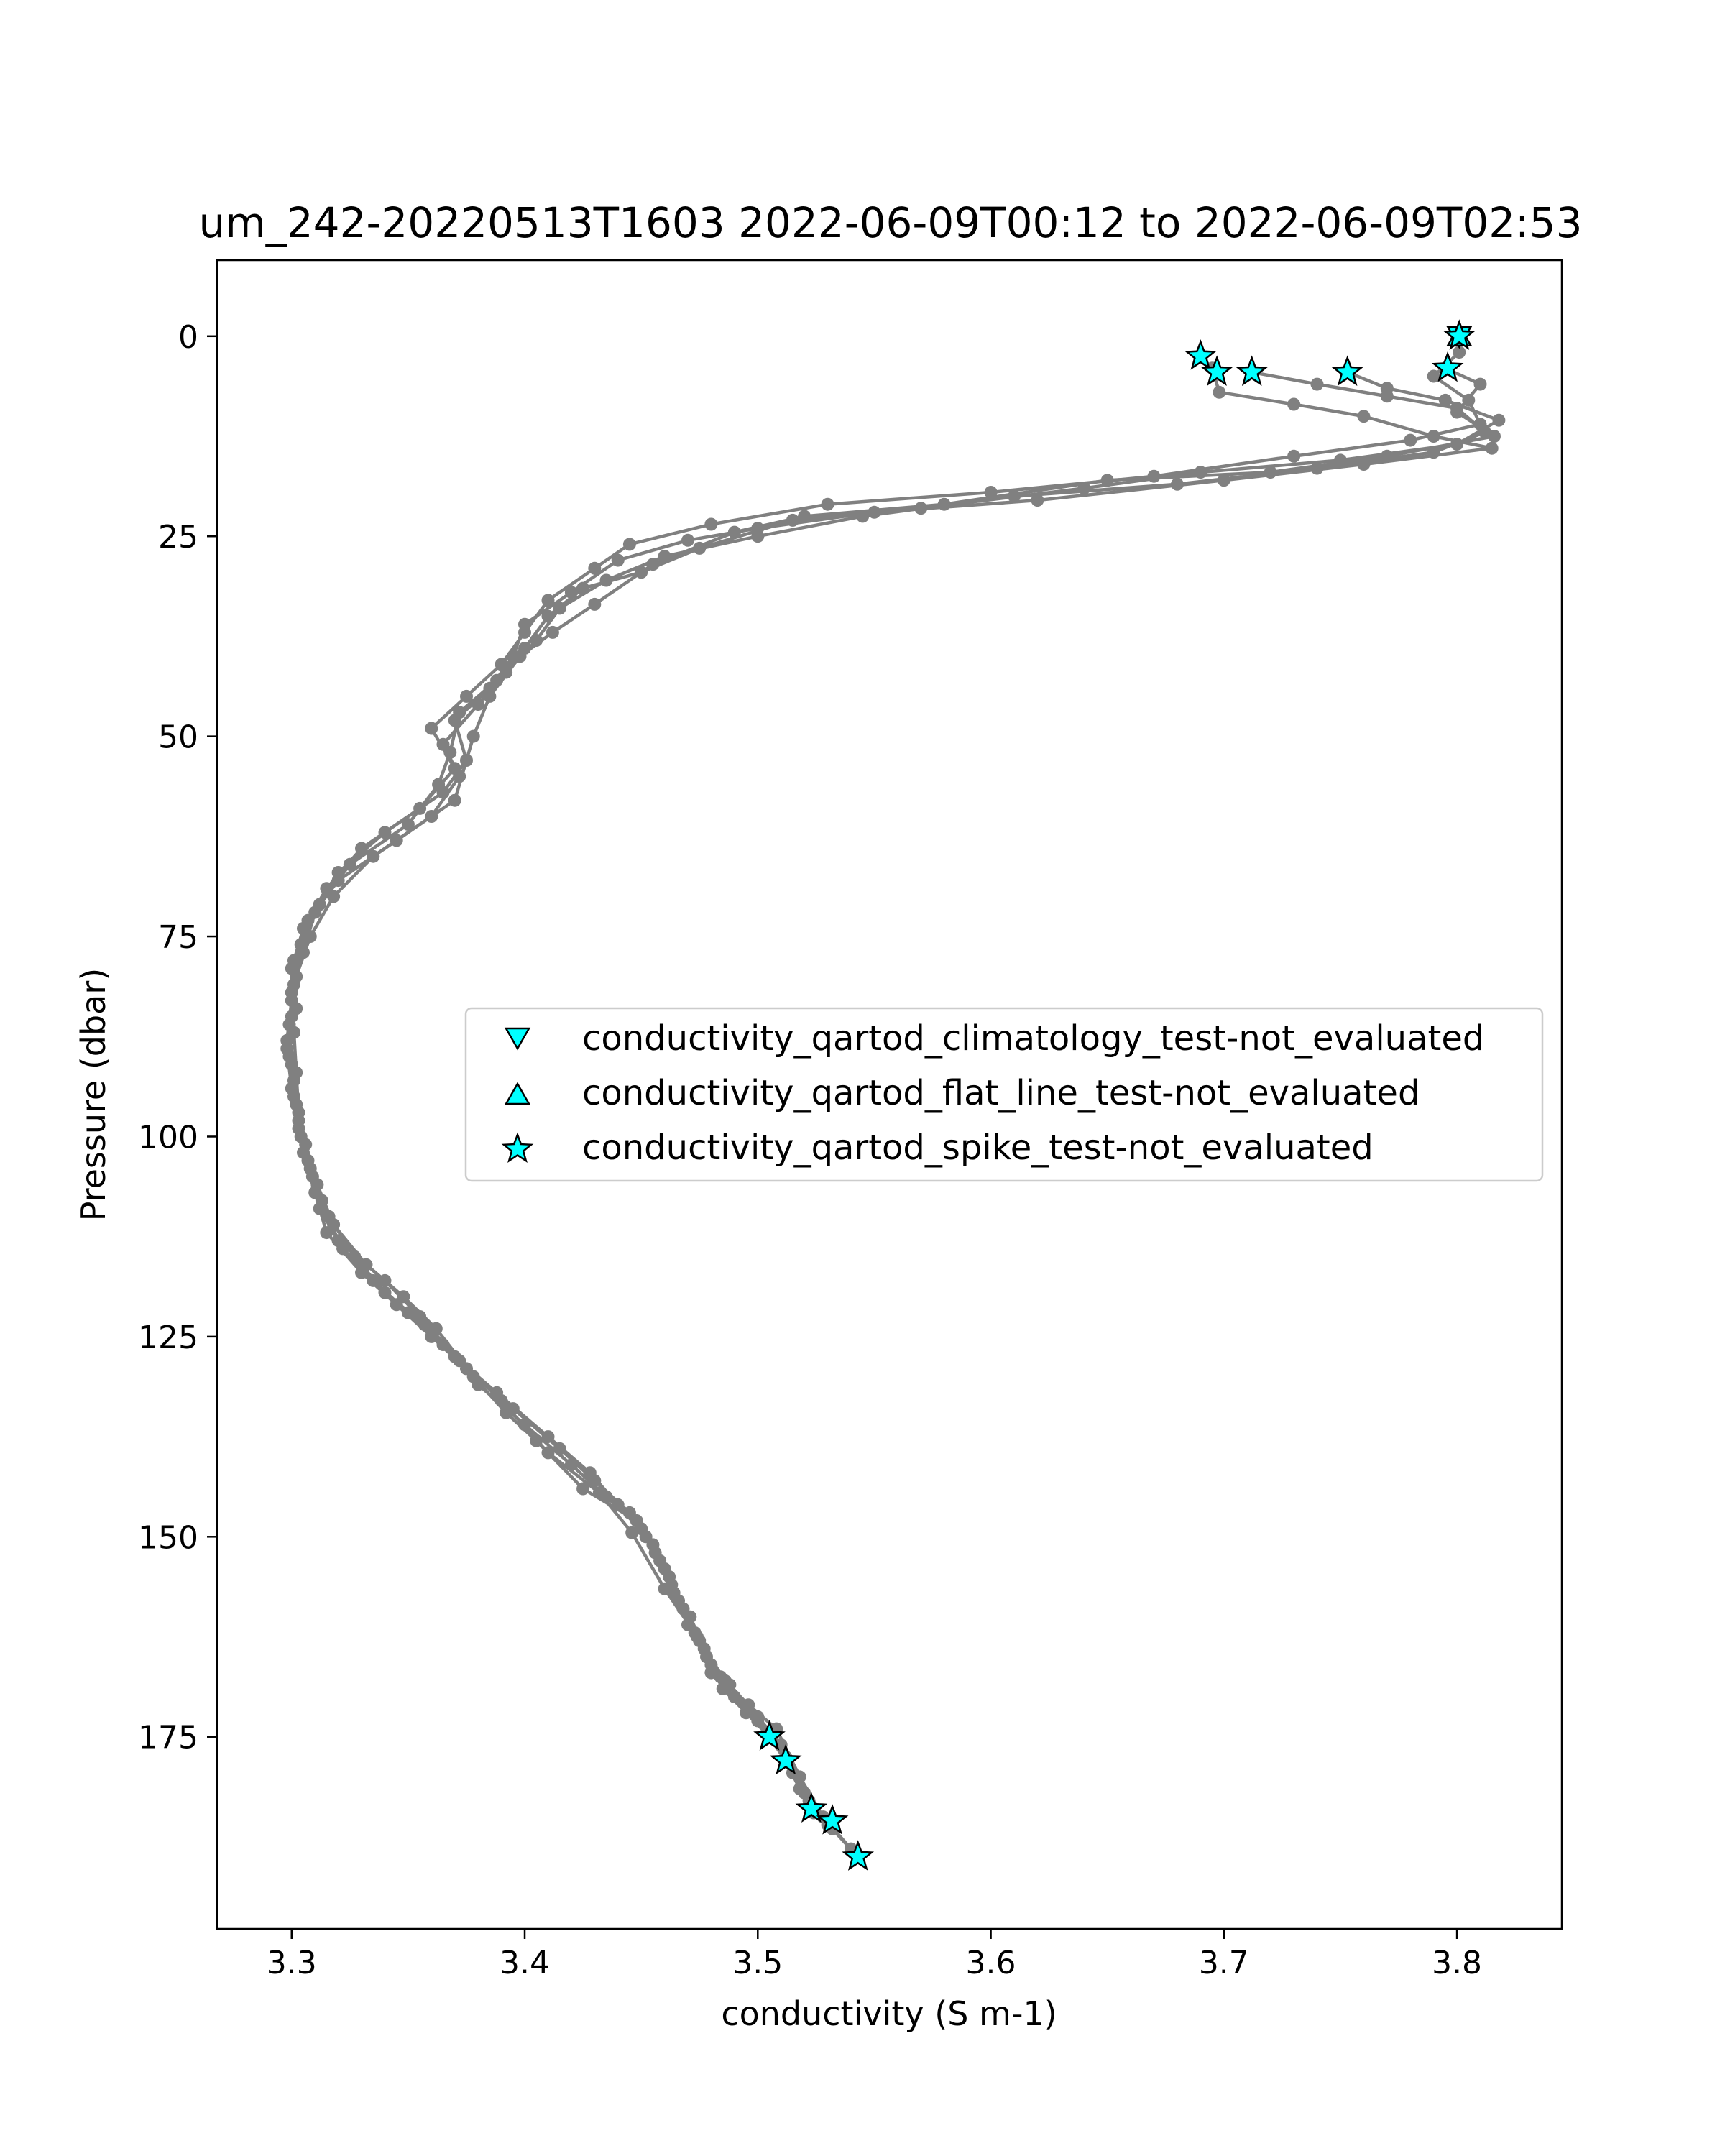 The image size is (1725, 2156). What do you see at coordinates (1457, 1963) in the screenshot?
I see `x-tick-label: 3.8` at bounding box center [1457, 1963].